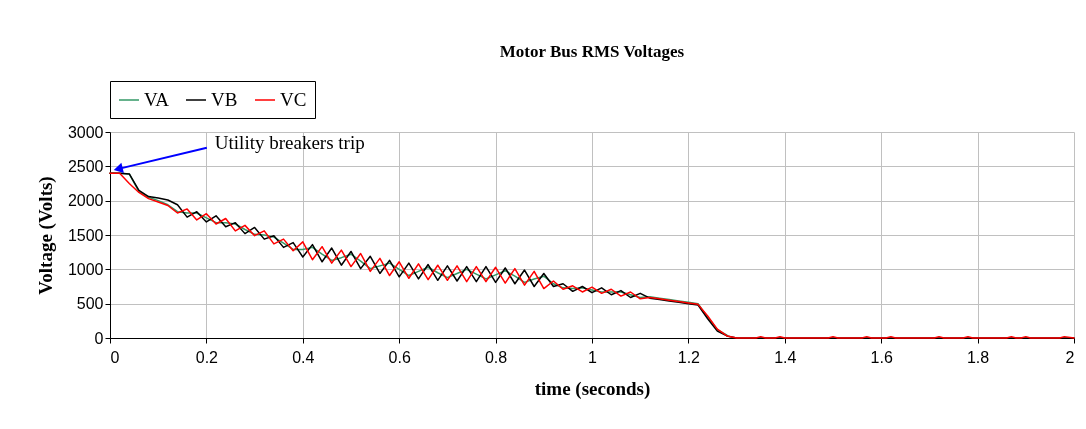  What do you see at coordinates (157, 99) in the screenshot?
I see `legend-label: VA` at bounding box center [157, 99].